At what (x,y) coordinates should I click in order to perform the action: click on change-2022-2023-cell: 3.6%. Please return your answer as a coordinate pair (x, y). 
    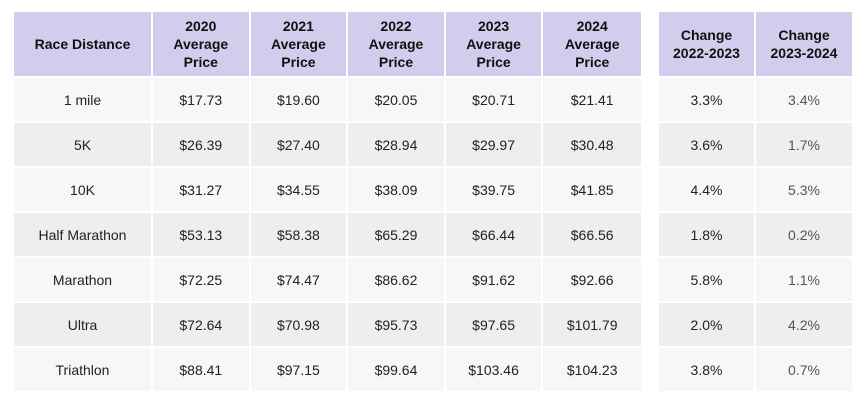
    Looking at the image, I should click on (707, 143).